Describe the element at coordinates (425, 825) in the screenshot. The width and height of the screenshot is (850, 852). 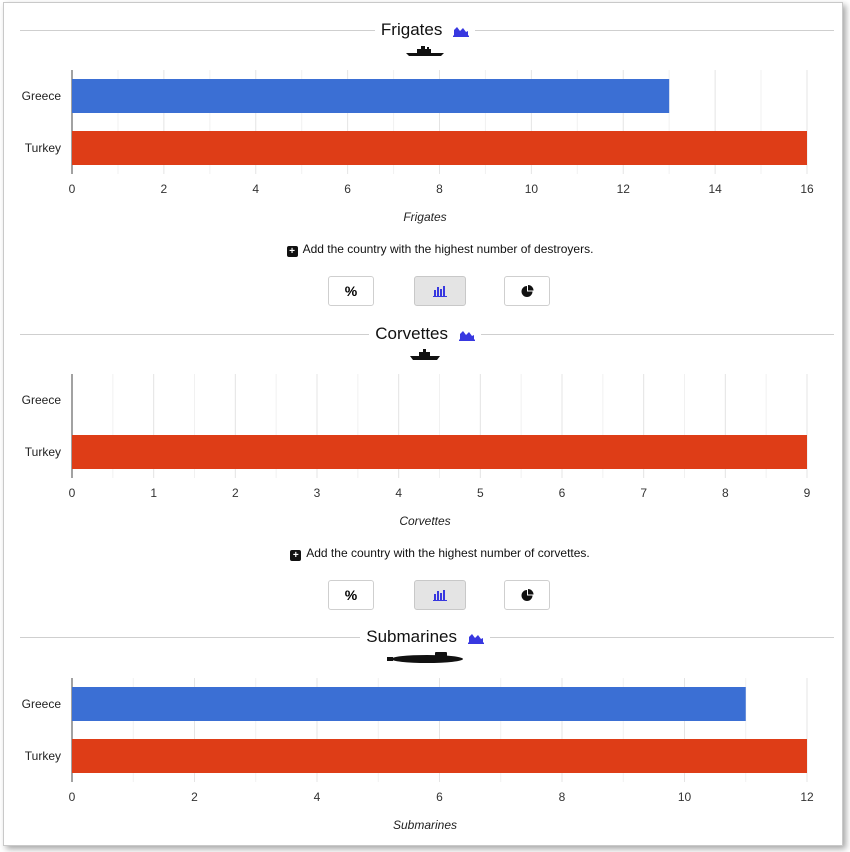
I see `axis-title: Submarines` at that location.